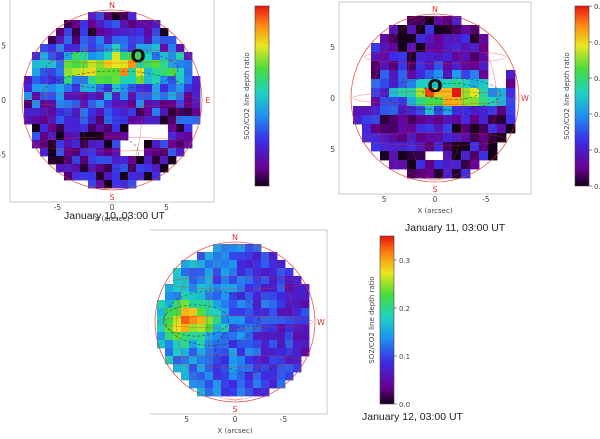 The image size is (600, 439). What do you see at coordinates (455, 228) in the screenshot?
I see `panel-date-jan11: January 11, 03:00 UT` at bounding box center [455, 228].